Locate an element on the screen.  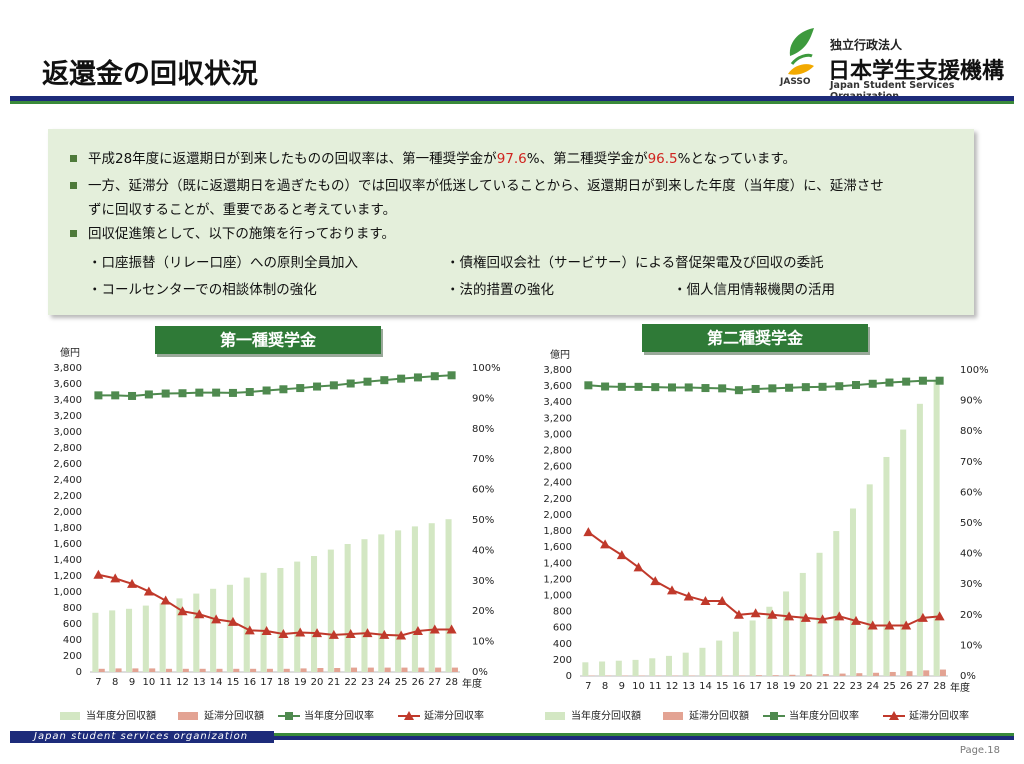
legend-label: 当年度分回収額 is located at coordinates (121, 715).